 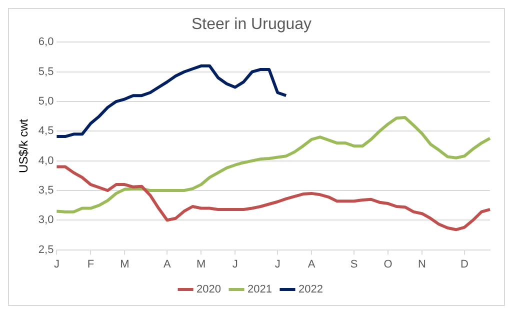 What do you see at coordinates (388, 264) in the screenshot?
I see `x-tick-label: O` at bounding box center [388, 264].